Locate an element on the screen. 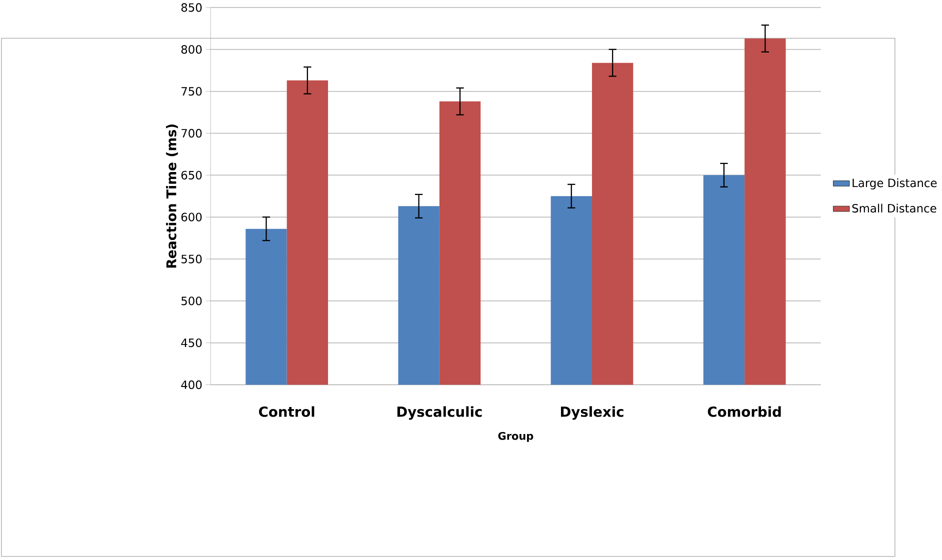 The height and width of the screenshot is (560, 942). y-tick-label: 800 is located at coordinates (191, 49).